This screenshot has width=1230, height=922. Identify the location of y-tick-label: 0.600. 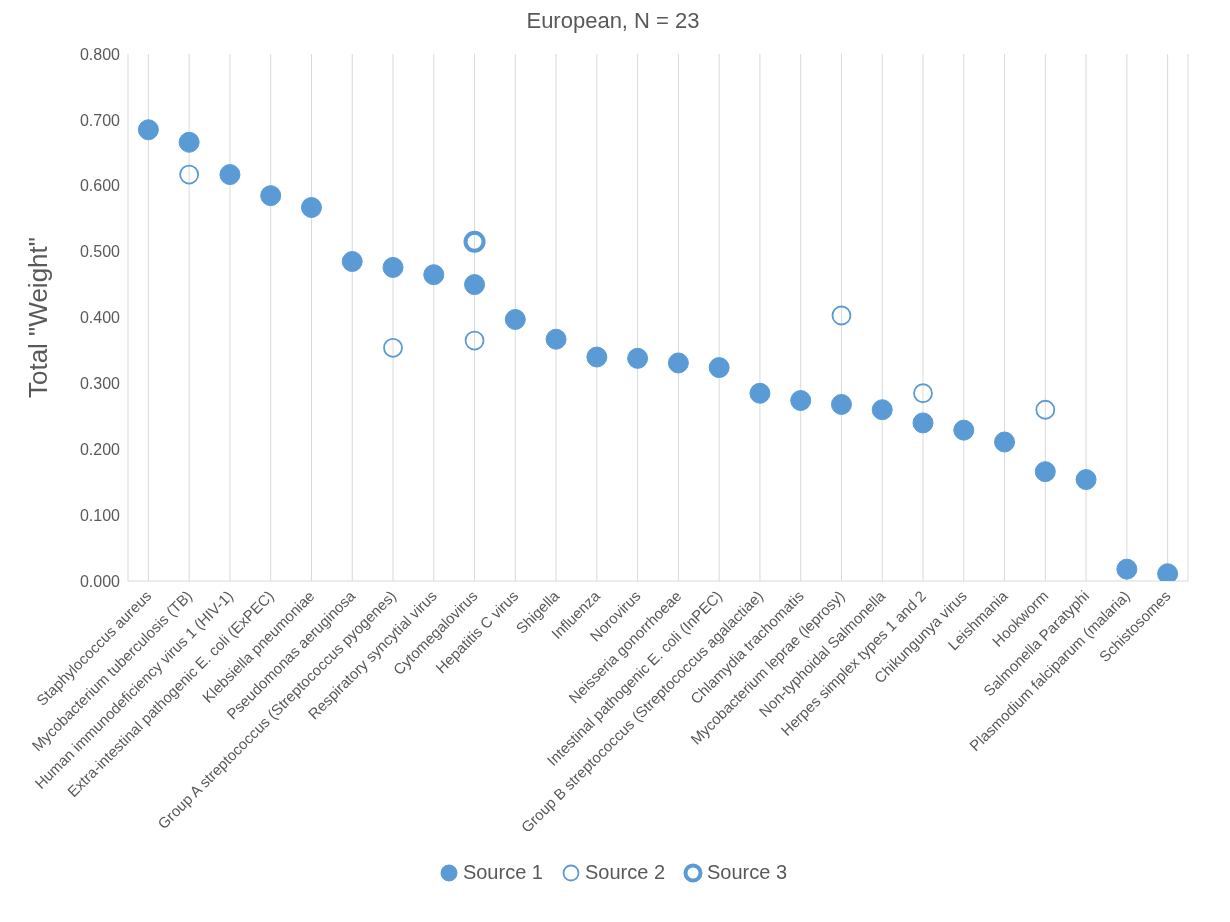
(100, 186).